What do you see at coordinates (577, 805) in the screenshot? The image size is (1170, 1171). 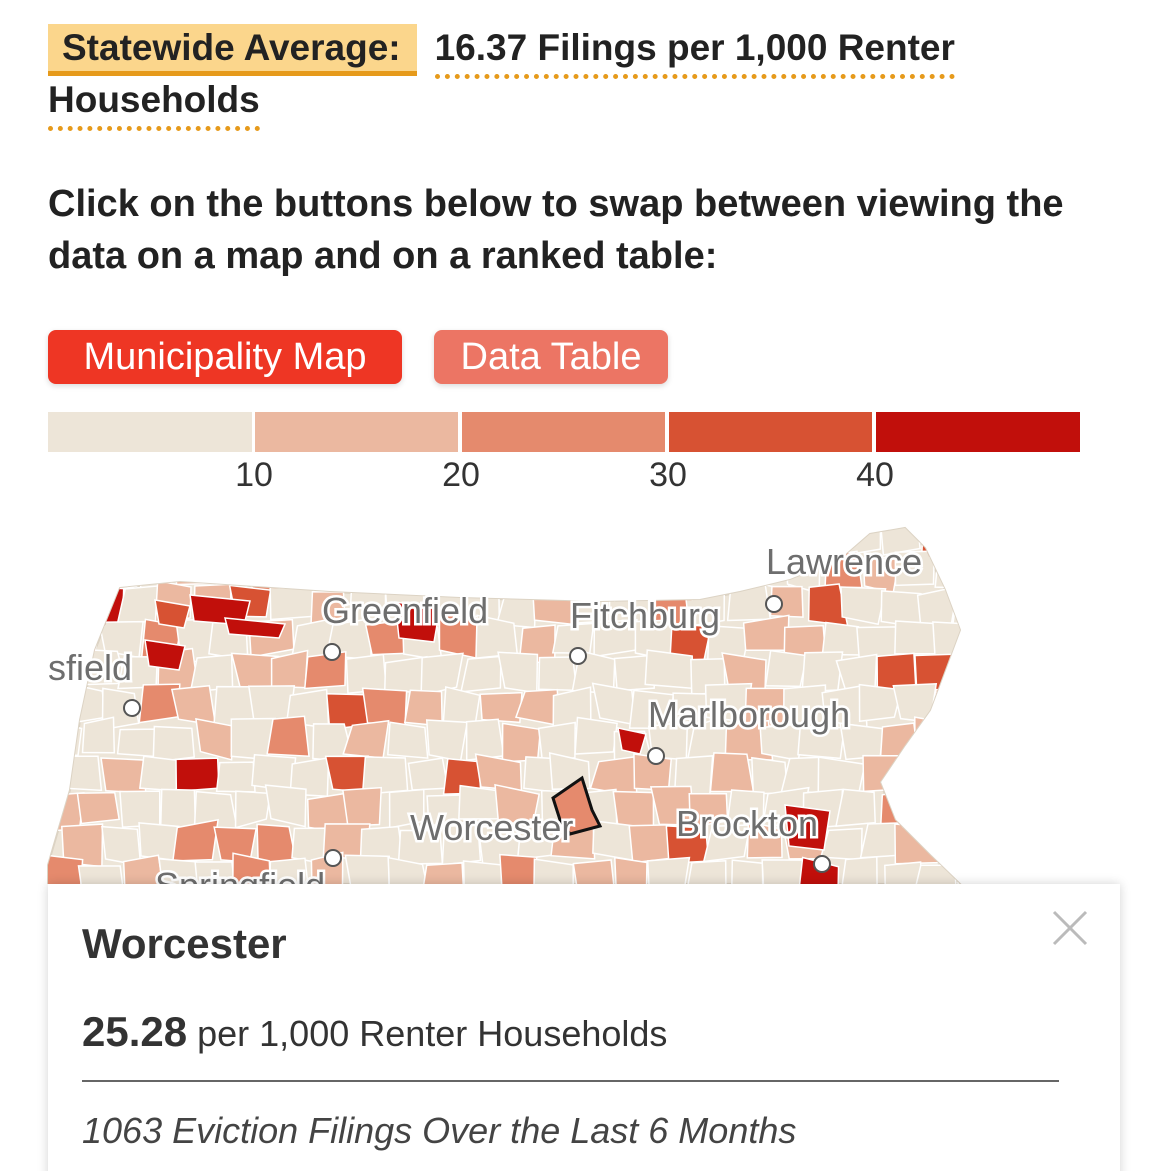 I see `selected-municipality-worcester` at bounding box center [577, 805].